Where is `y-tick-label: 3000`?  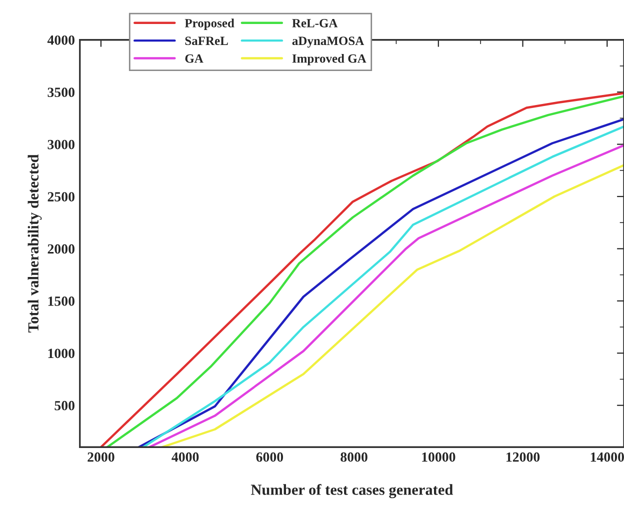 y-tick-label: 3000 is located at coordinates (61, 145).